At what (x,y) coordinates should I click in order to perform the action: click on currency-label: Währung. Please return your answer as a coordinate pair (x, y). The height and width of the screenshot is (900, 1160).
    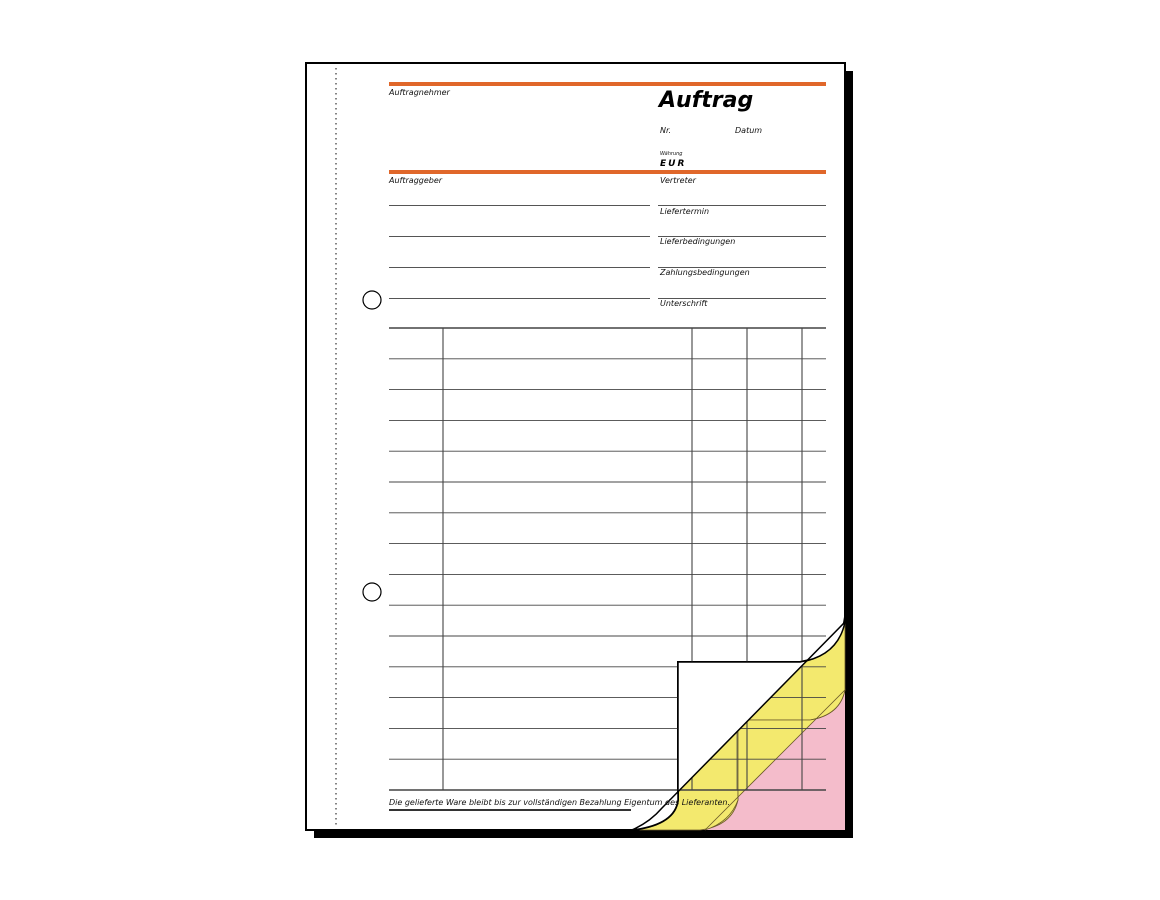
    Looking at the image, I should click on (671, 154).